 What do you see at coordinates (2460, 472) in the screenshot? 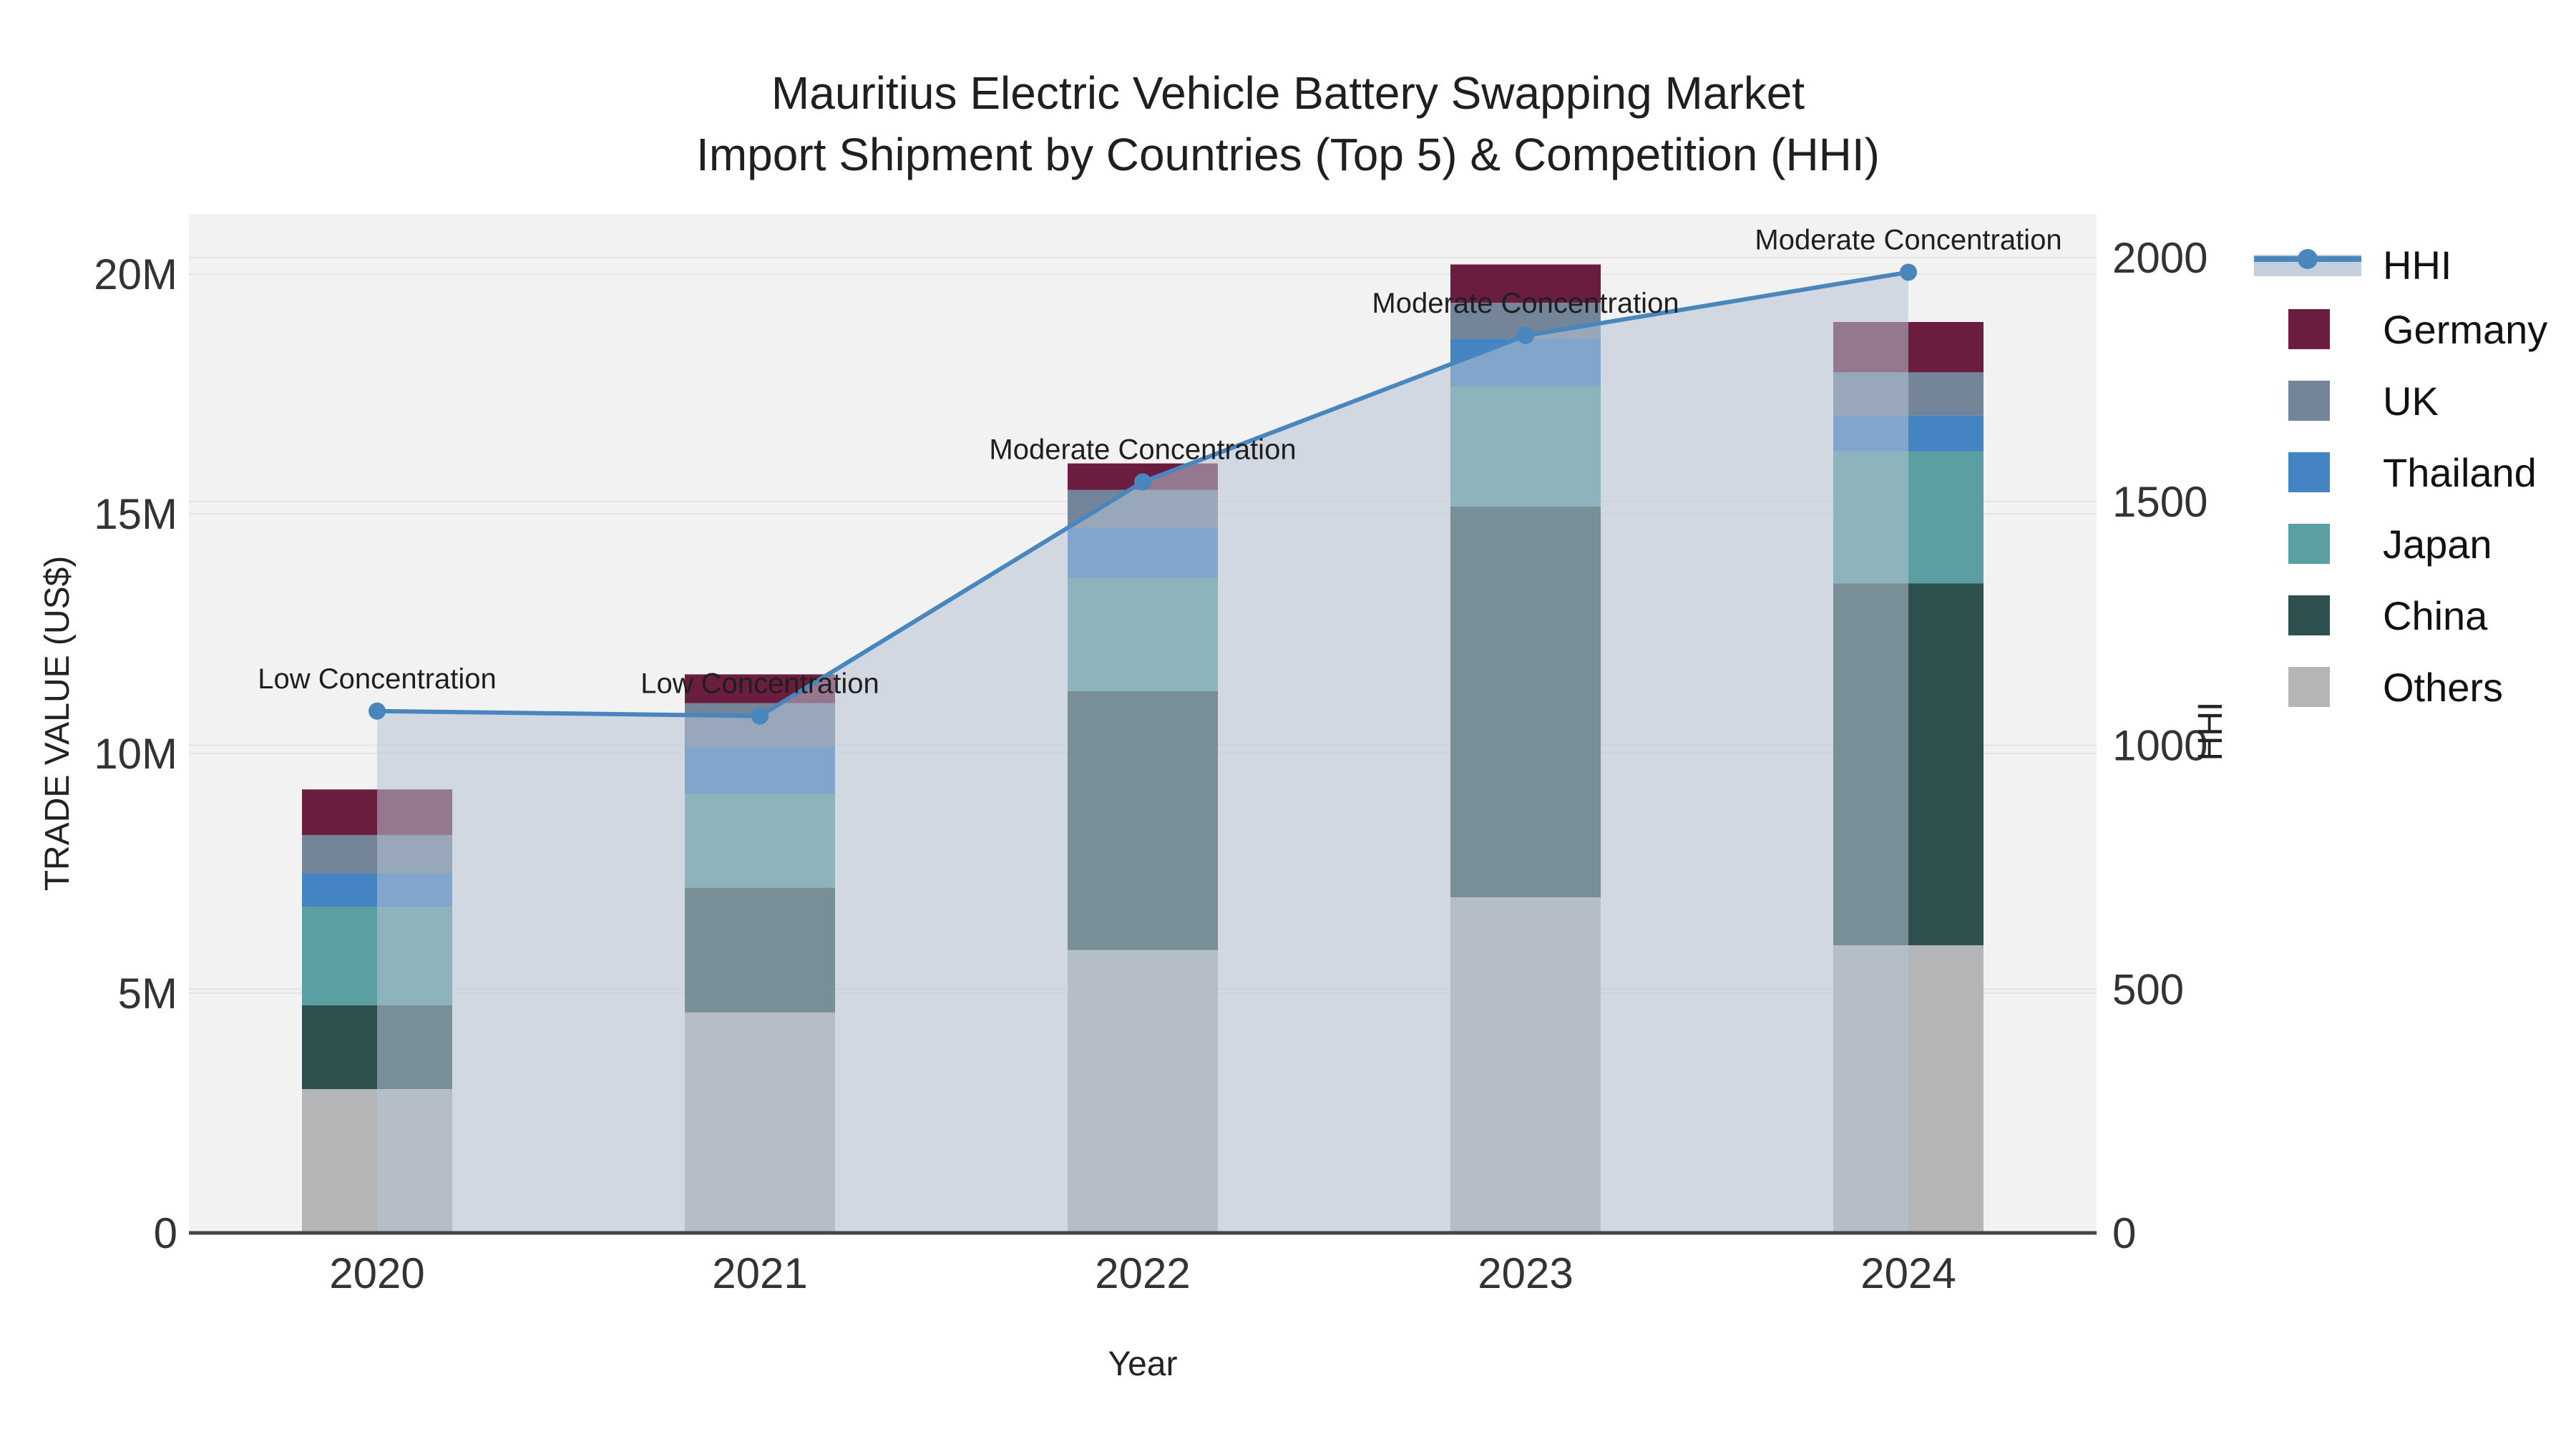
I see `legend-label-thailand: Thailand` at bounding box center [2460, 472].